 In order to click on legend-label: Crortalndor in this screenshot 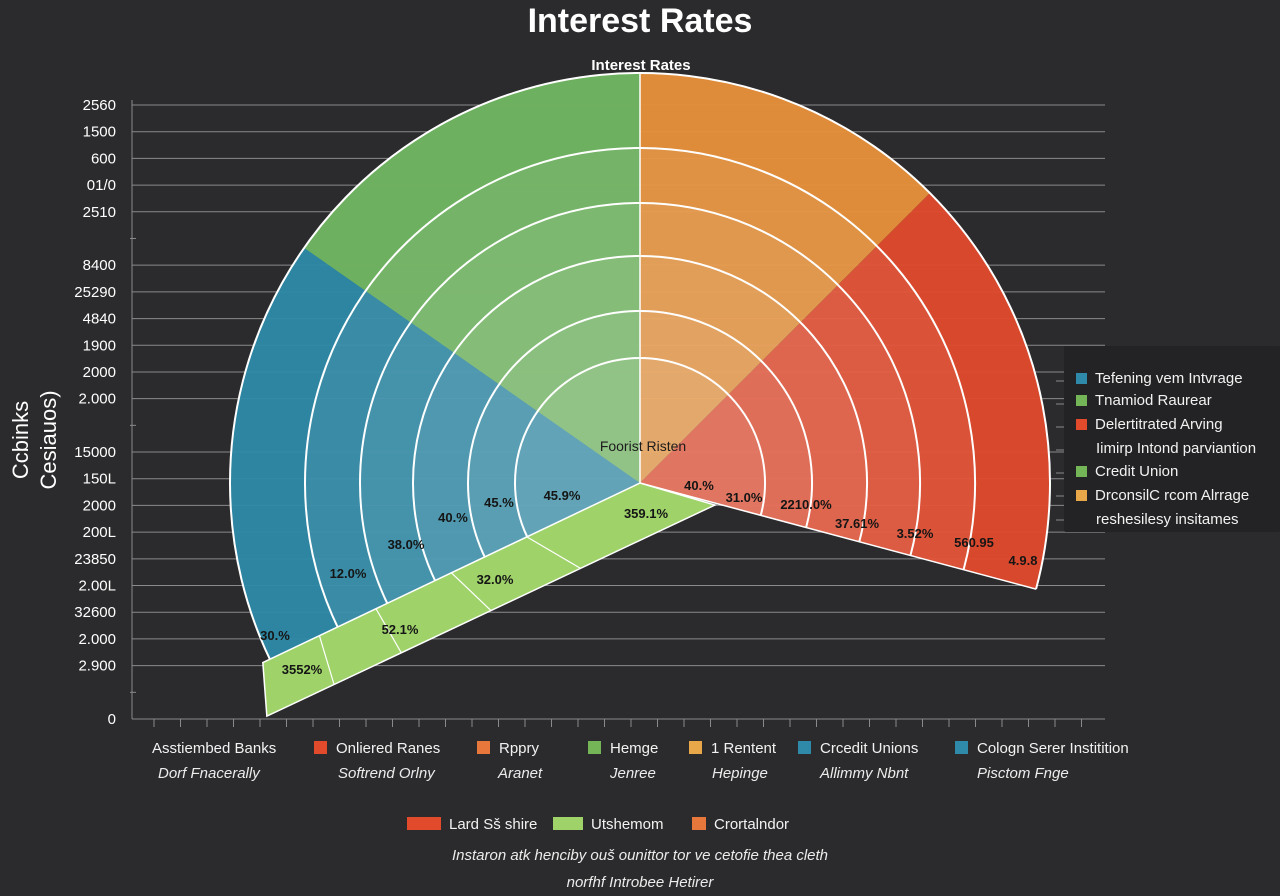, I will do `click(752, 824)`.